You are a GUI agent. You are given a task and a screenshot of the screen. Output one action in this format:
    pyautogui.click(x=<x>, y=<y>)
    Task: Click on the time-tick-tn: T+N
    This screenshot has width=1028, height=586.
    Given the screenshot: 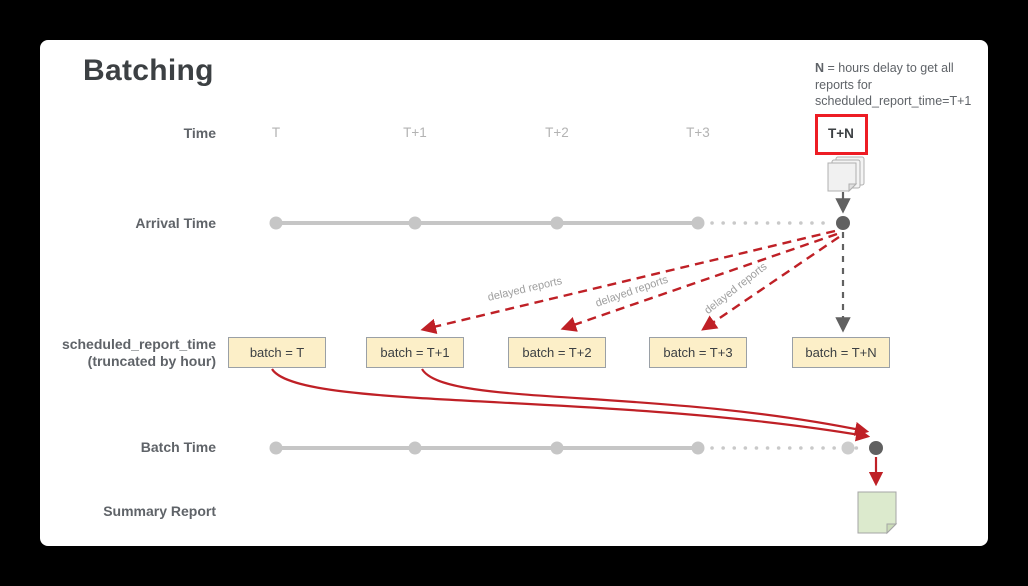 What is the action you would take?
    pyautogui.click(x=841, y=133)
    